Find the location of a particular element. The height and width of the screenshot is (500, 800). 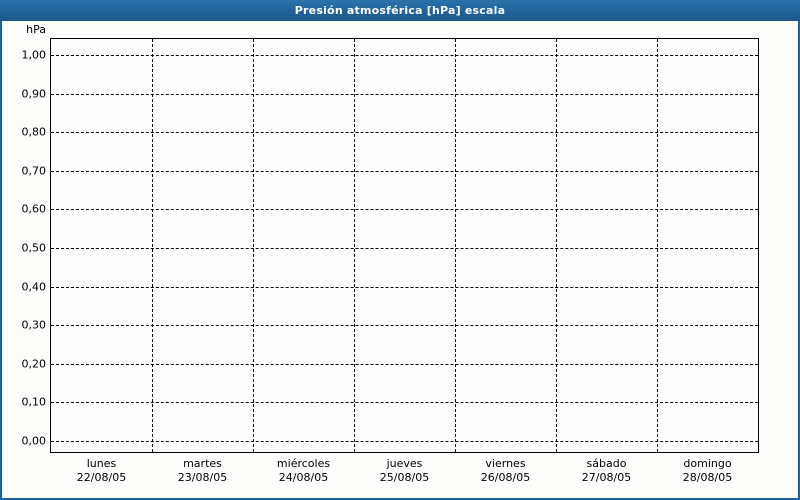

window-titlebar: Presión atmosférica [hPa] escala is located at coordinates (400, 10).